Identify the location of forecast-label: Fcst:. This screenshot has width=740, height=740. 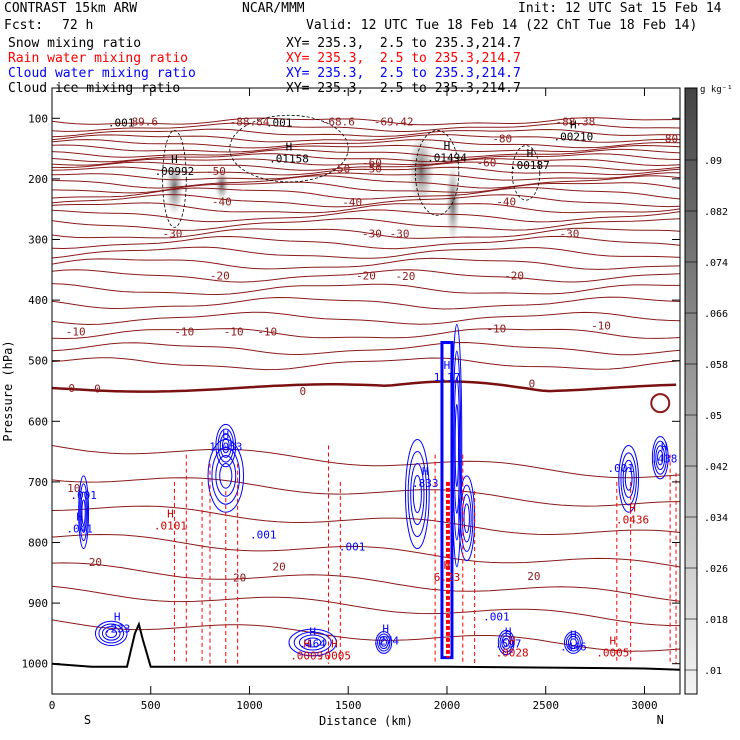
(24, 25).